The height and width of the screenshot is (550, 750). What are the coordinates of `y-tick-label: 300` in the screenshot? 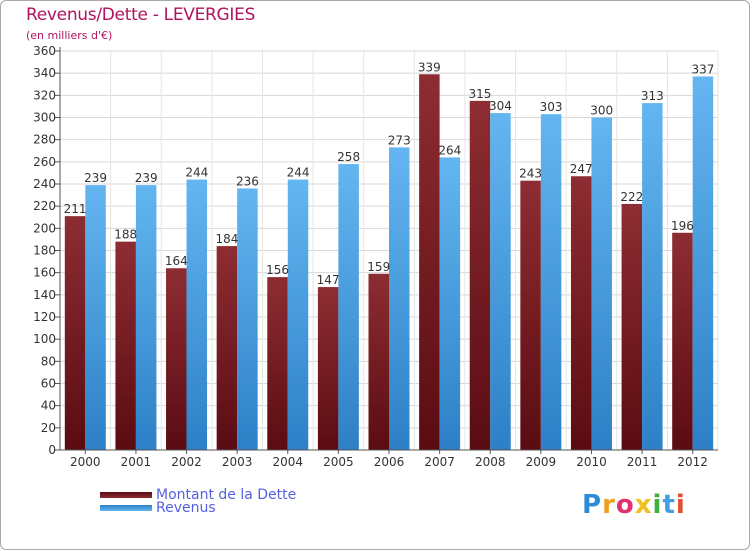 It's located at (44, 118).